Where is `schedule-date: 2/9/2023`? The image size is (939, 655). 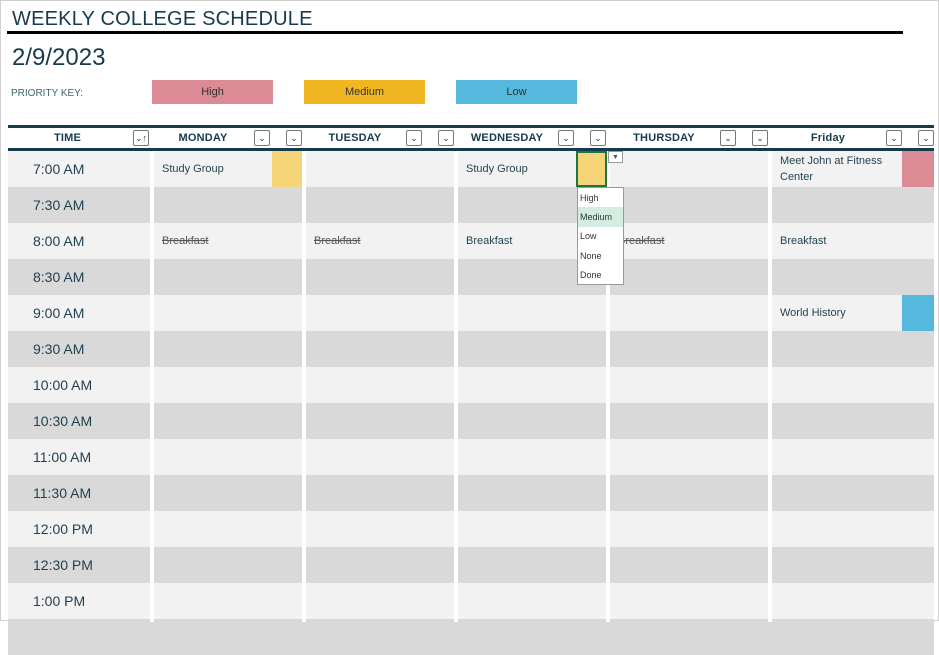 schedule-date: 2/9/2023 is located at coordinates (59, 57).